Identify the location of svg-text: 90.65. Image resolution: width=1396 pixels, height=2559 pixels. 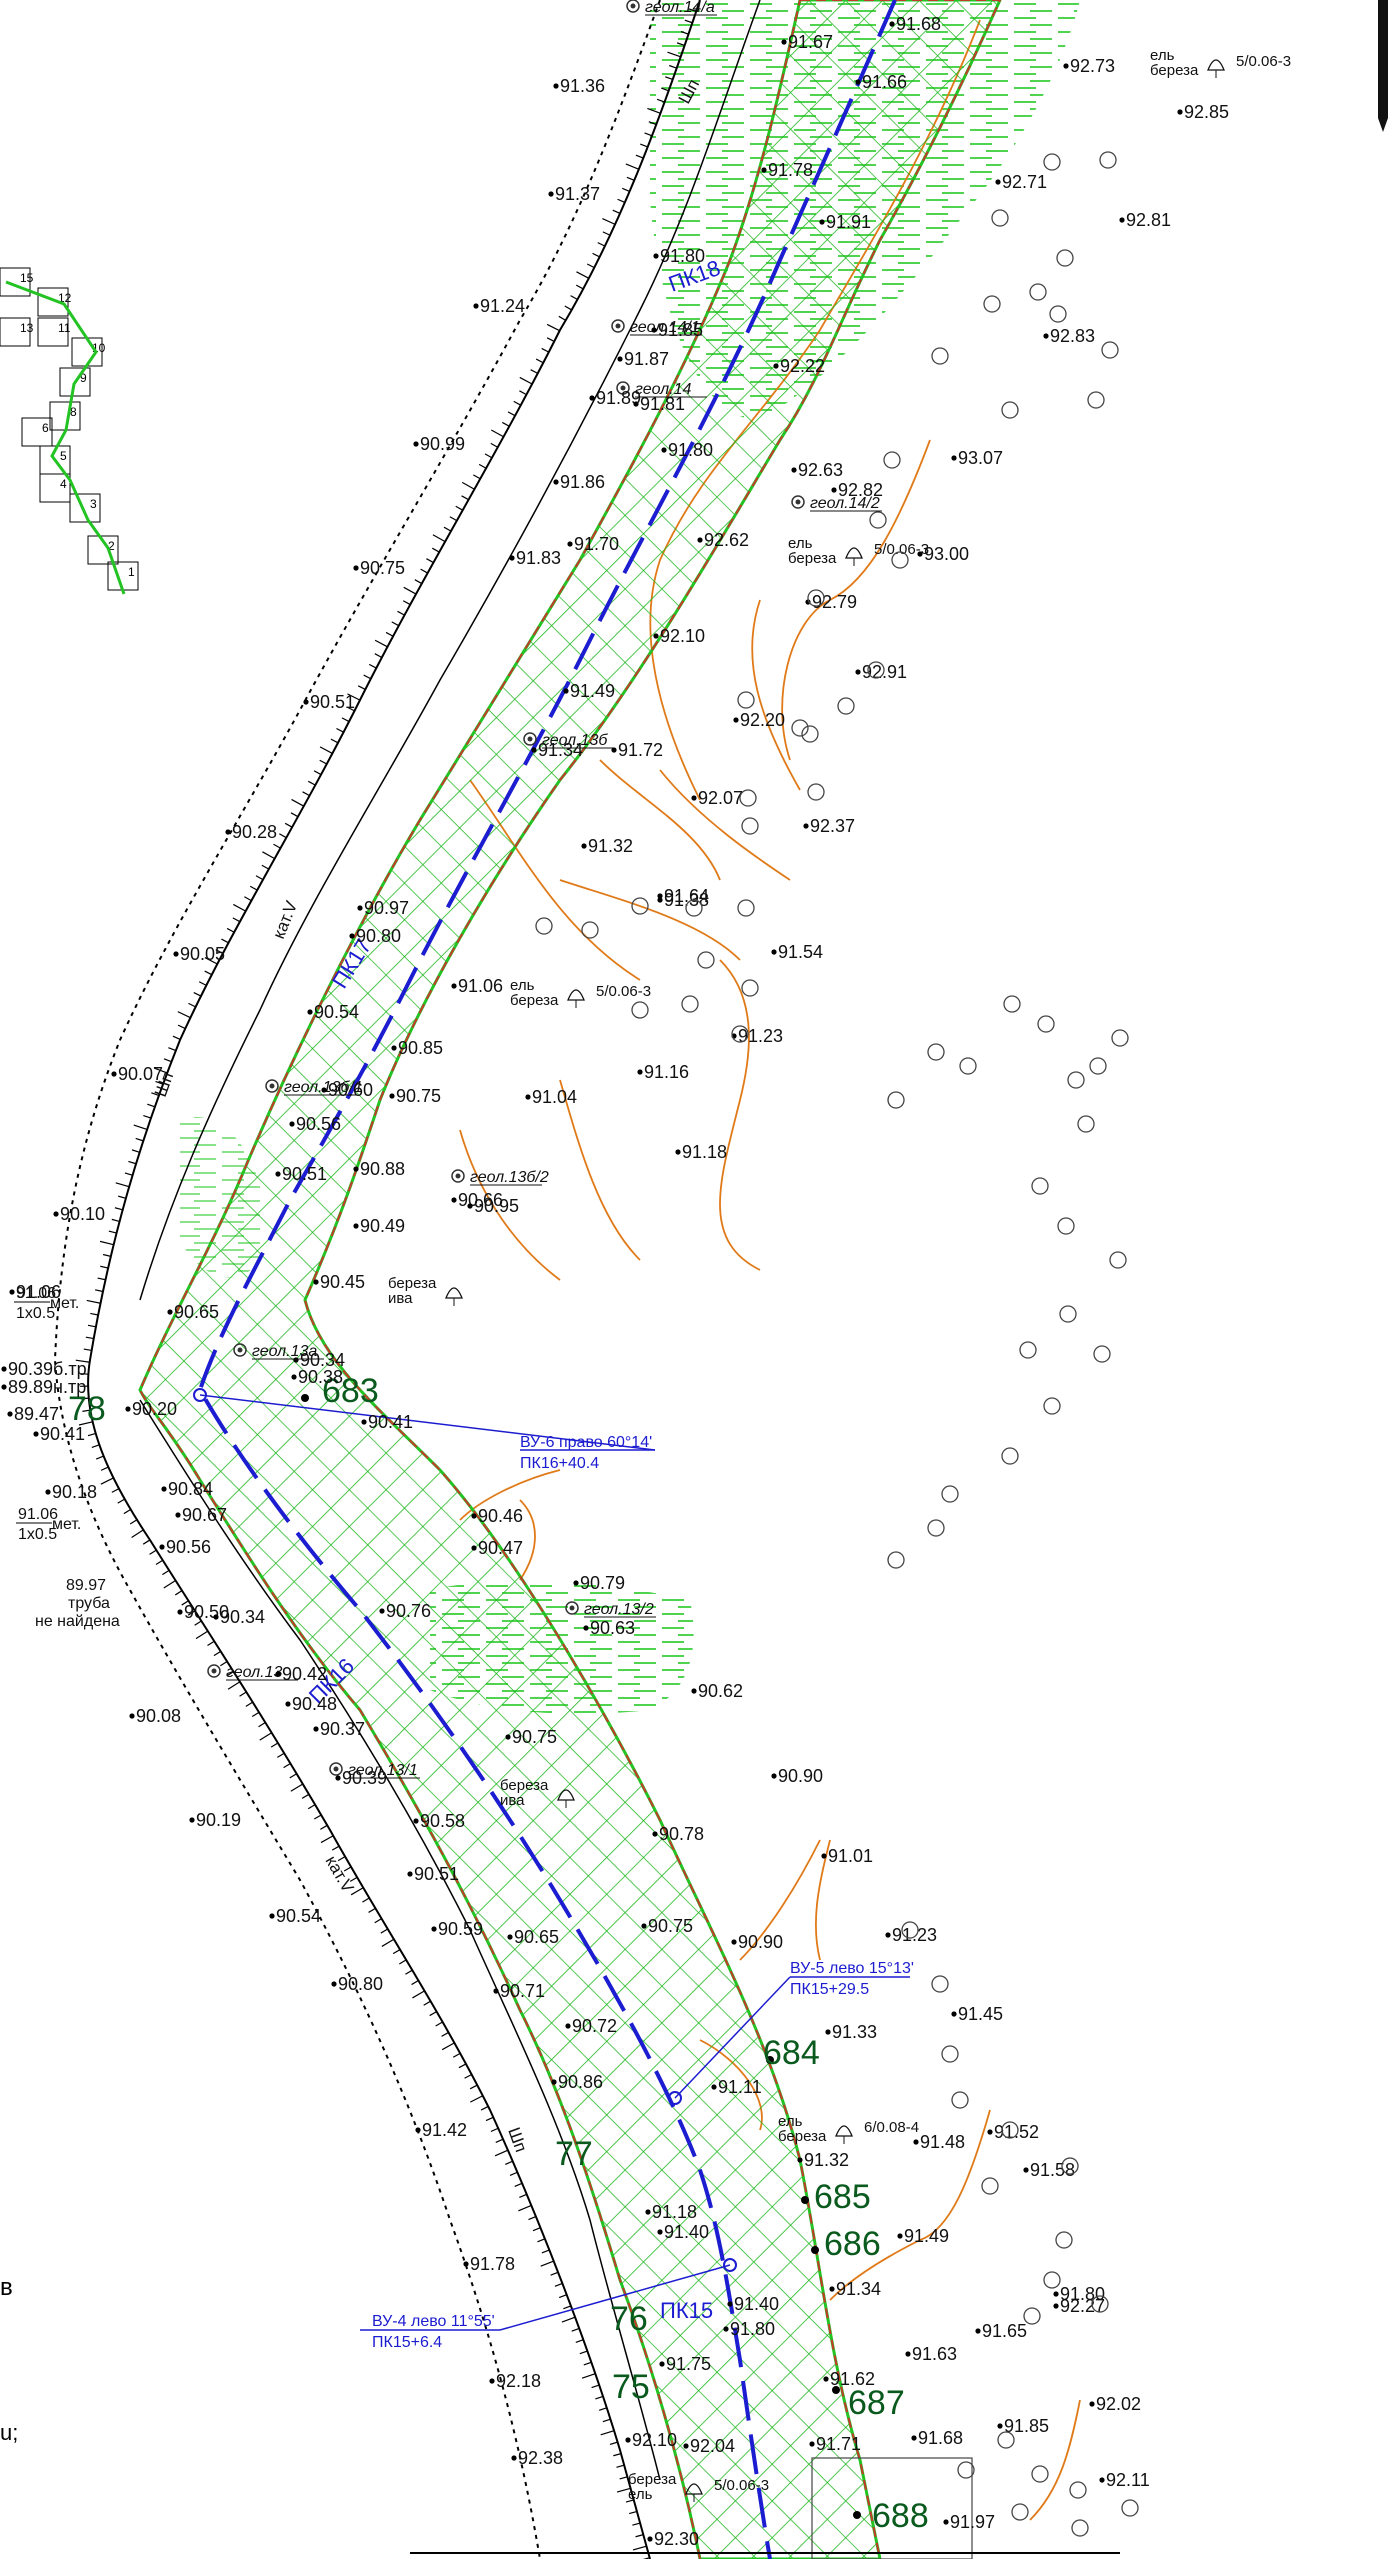
(536, 1937).